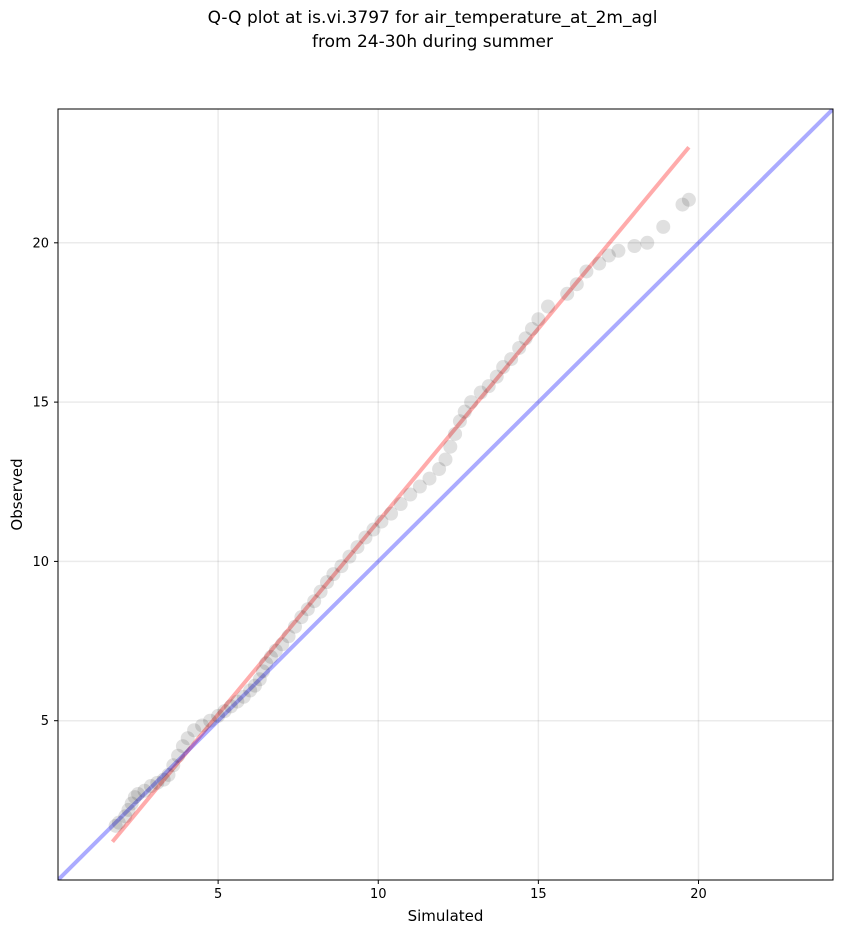 The width and height of the screenshot is (843, 934). I want to click on y-tick-label: 15, so click(40, 403).